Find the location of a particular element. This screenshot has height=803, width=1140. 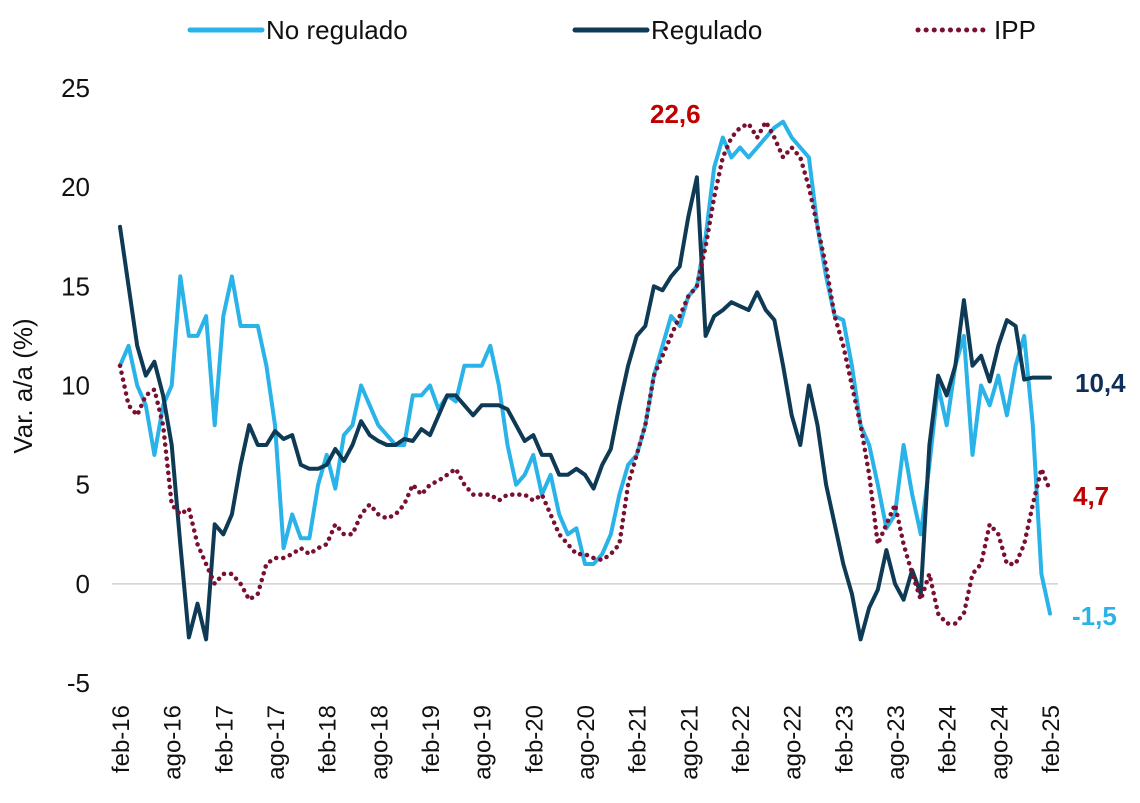

x-tick-label: ago-18 is located at coordinates (379, 742).